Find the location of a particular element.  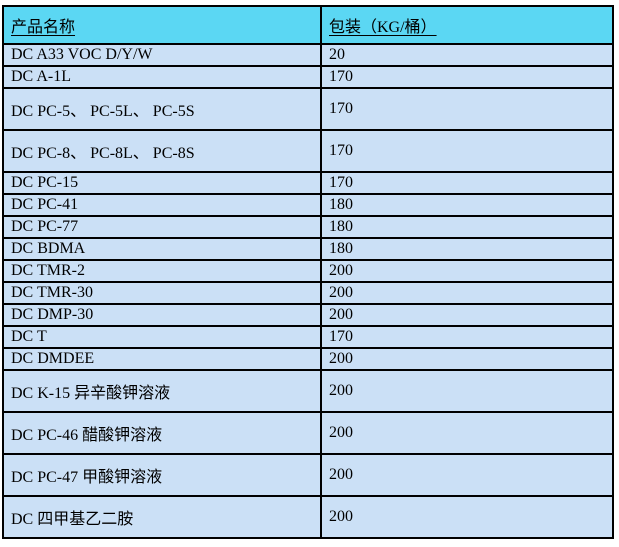

table-row: DC K-15 异辛酸钾溶液 200 is located at coordinates (308, 391).